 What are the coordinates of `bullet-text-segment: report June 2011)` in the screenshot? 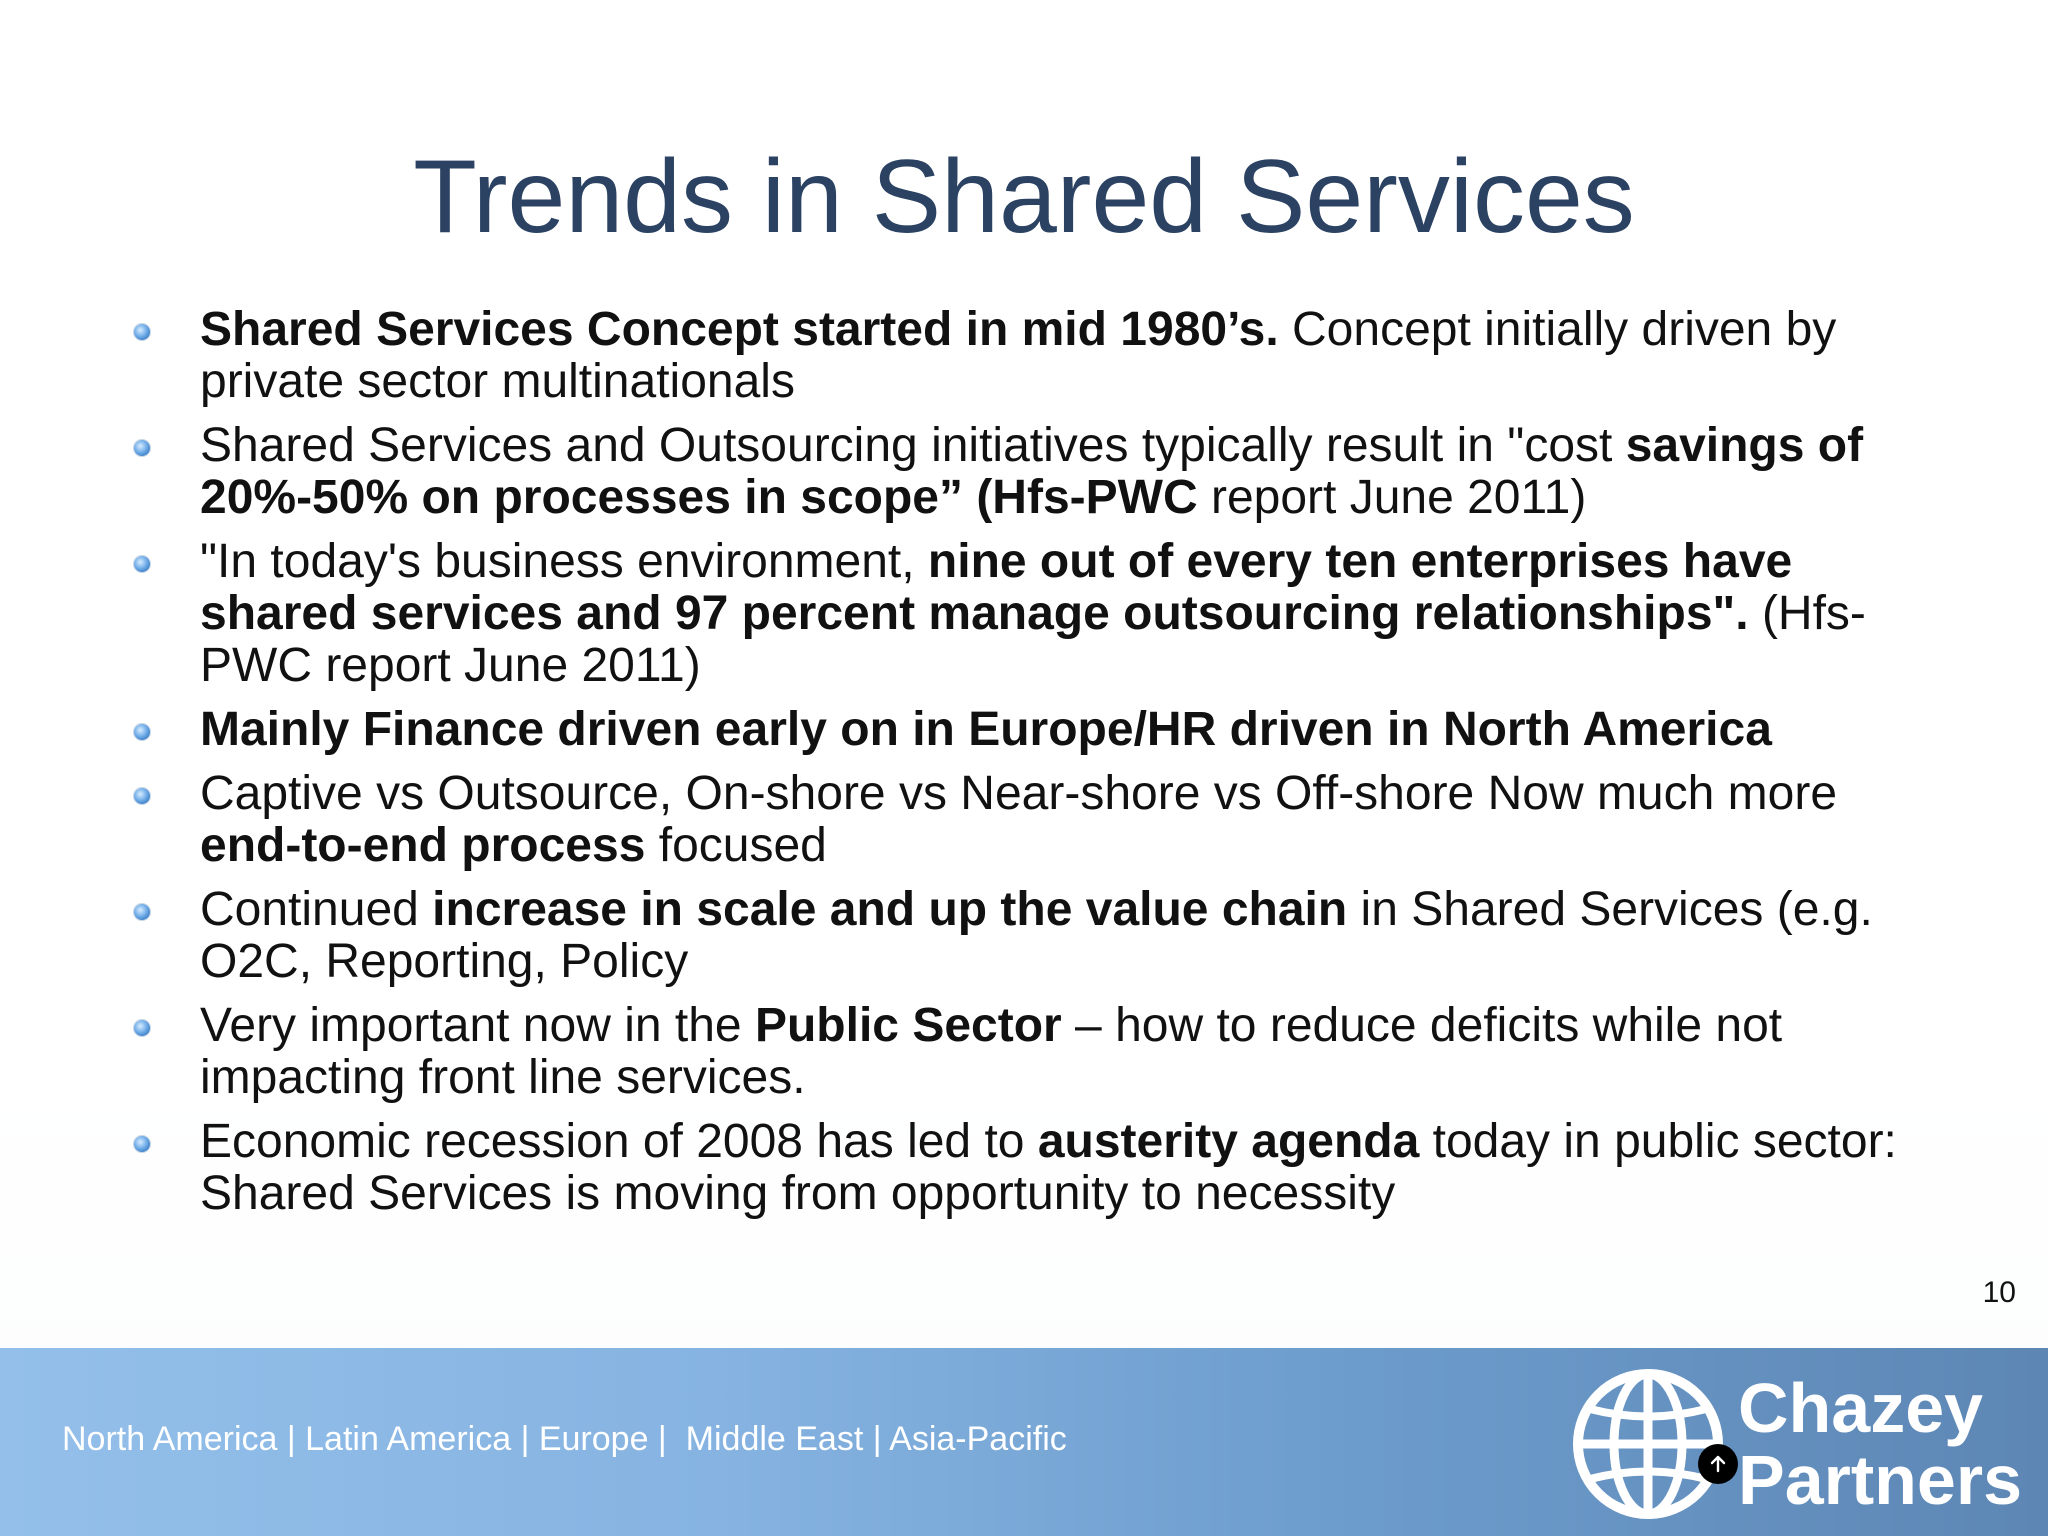 It's located at (1392, 497).